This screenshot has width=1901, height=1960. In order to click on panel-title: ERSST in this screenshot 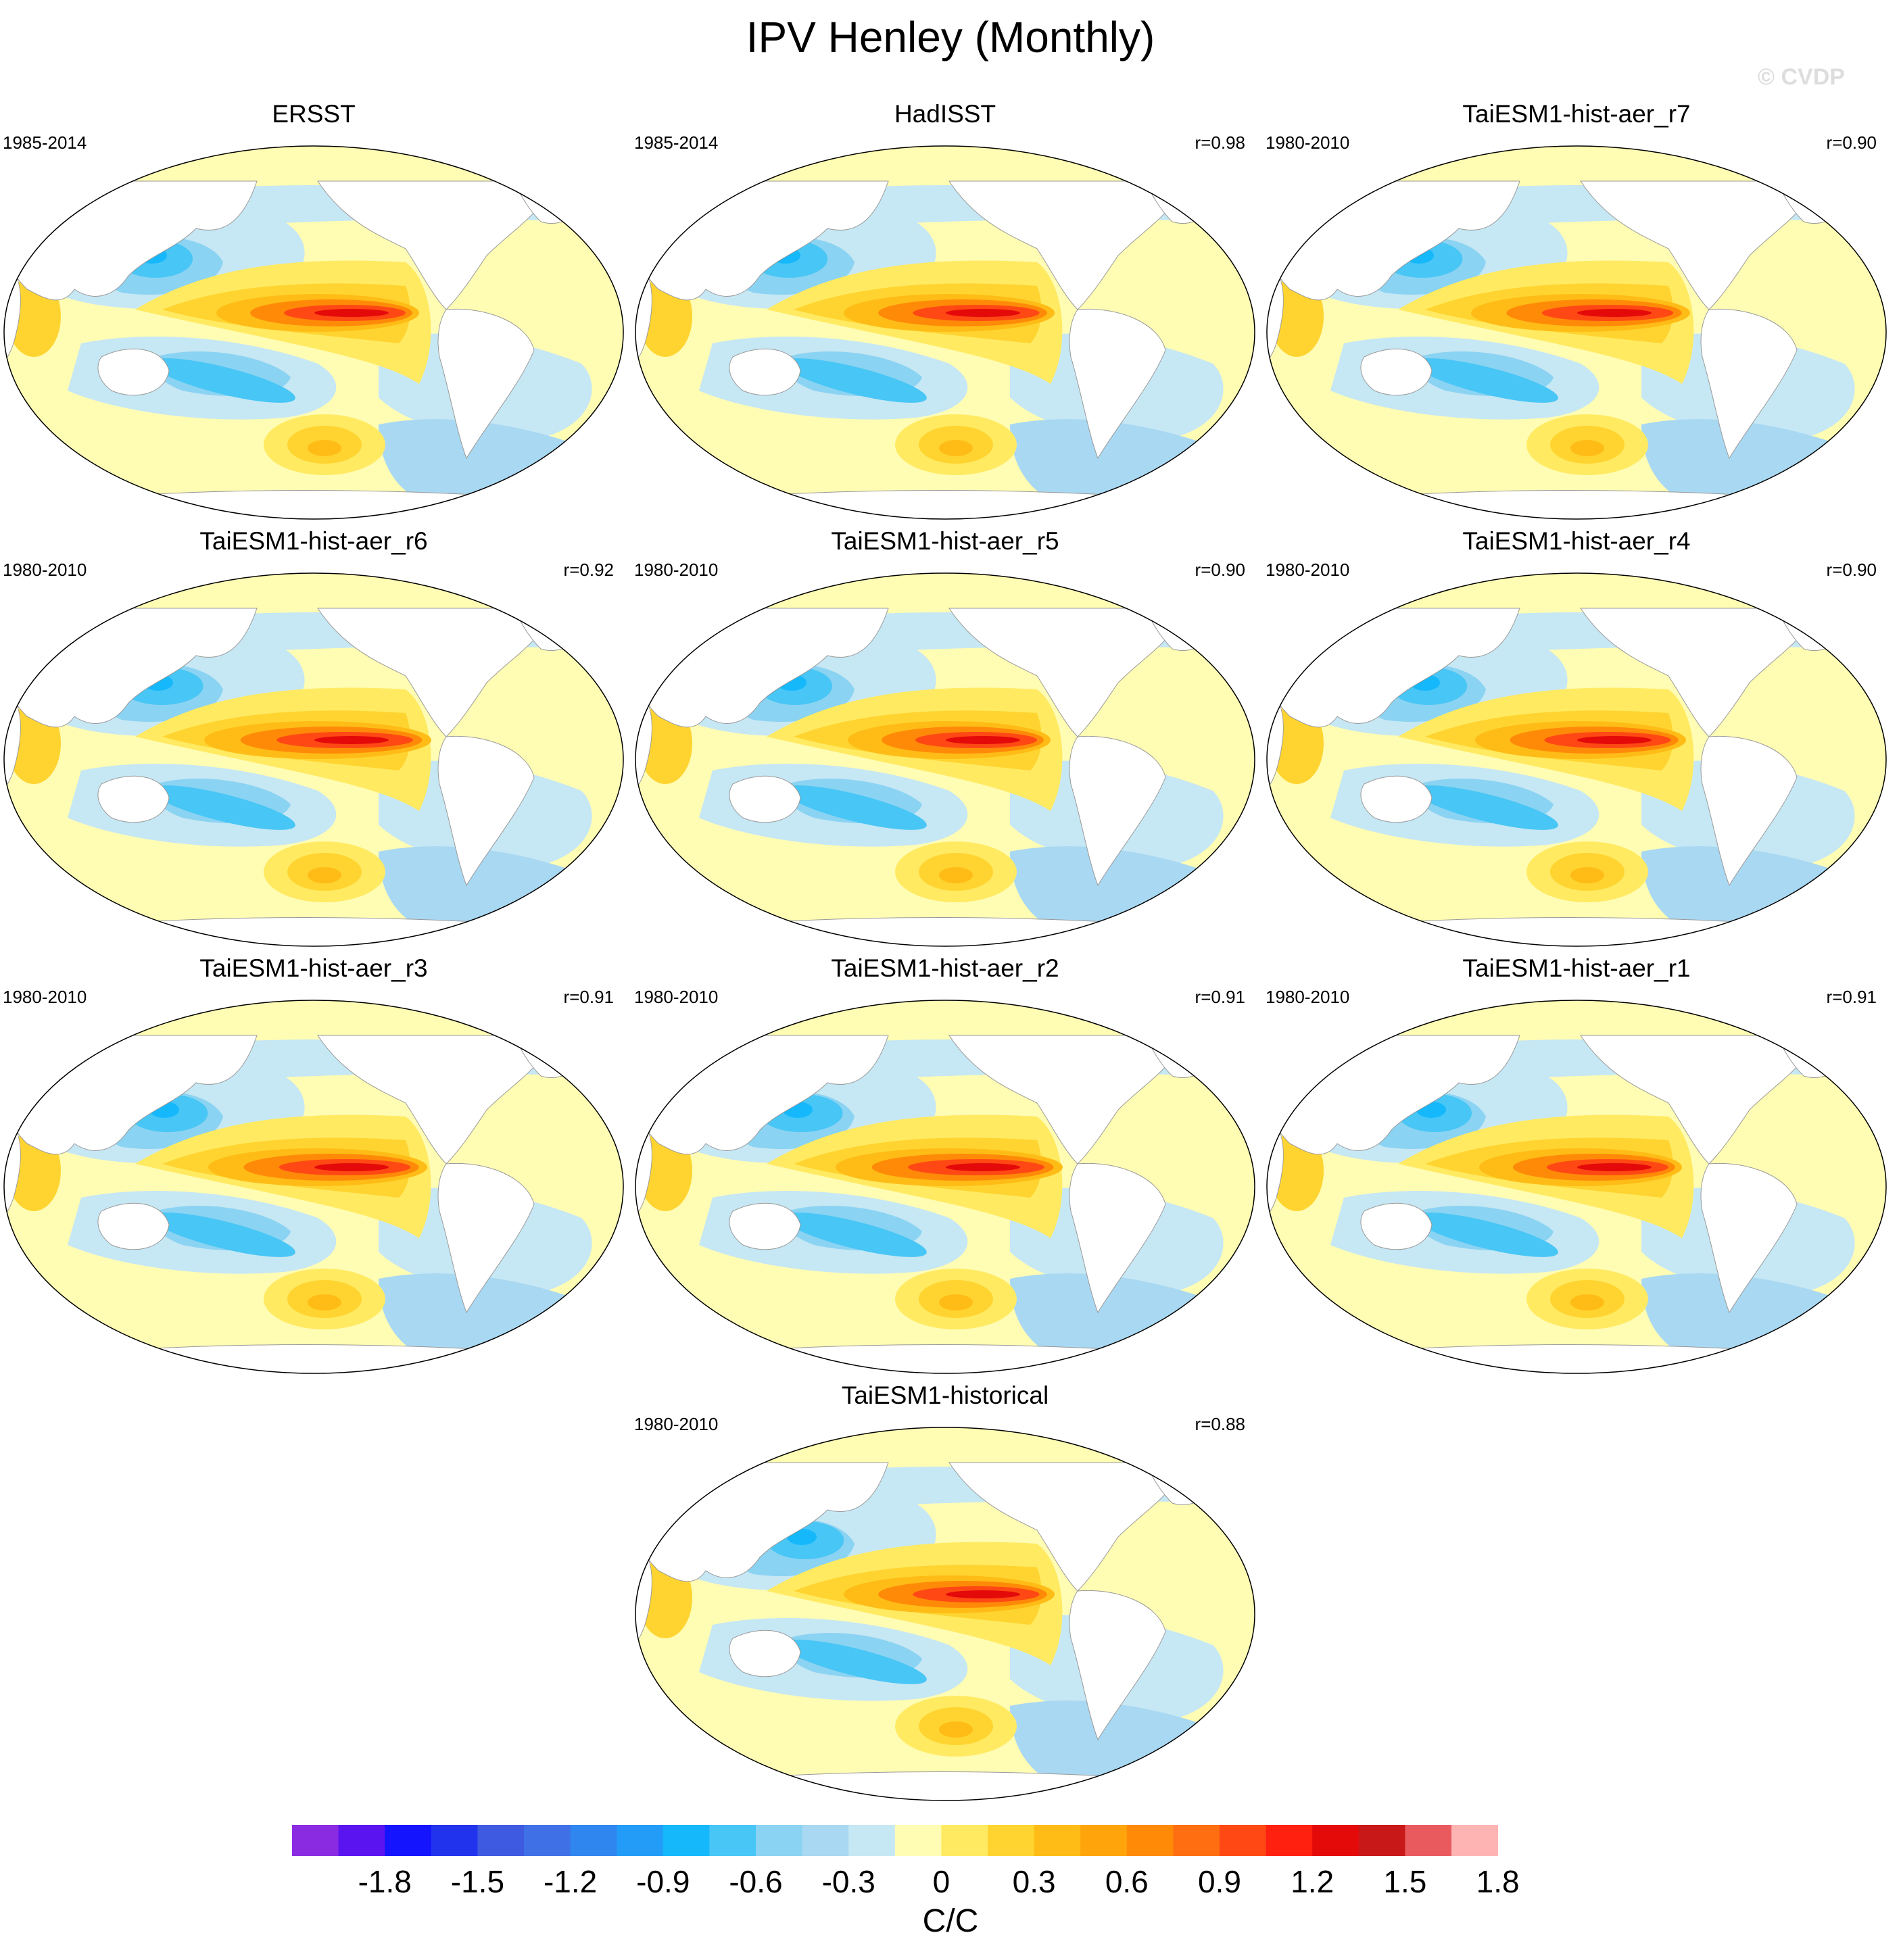, I will do `click(314, 114)`.